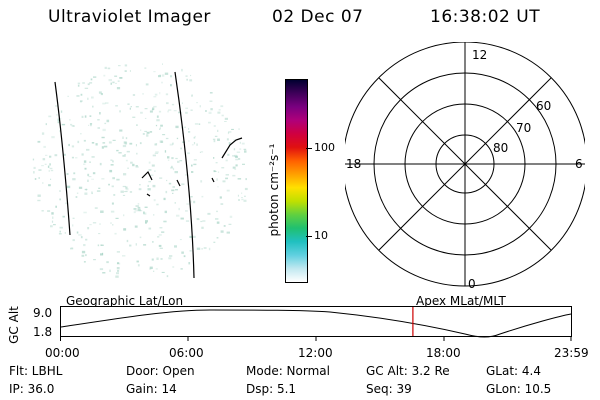 The width and height of the screenshot is (600, 400). I want to click on mlt-label-0: 0, so click(472, 283).